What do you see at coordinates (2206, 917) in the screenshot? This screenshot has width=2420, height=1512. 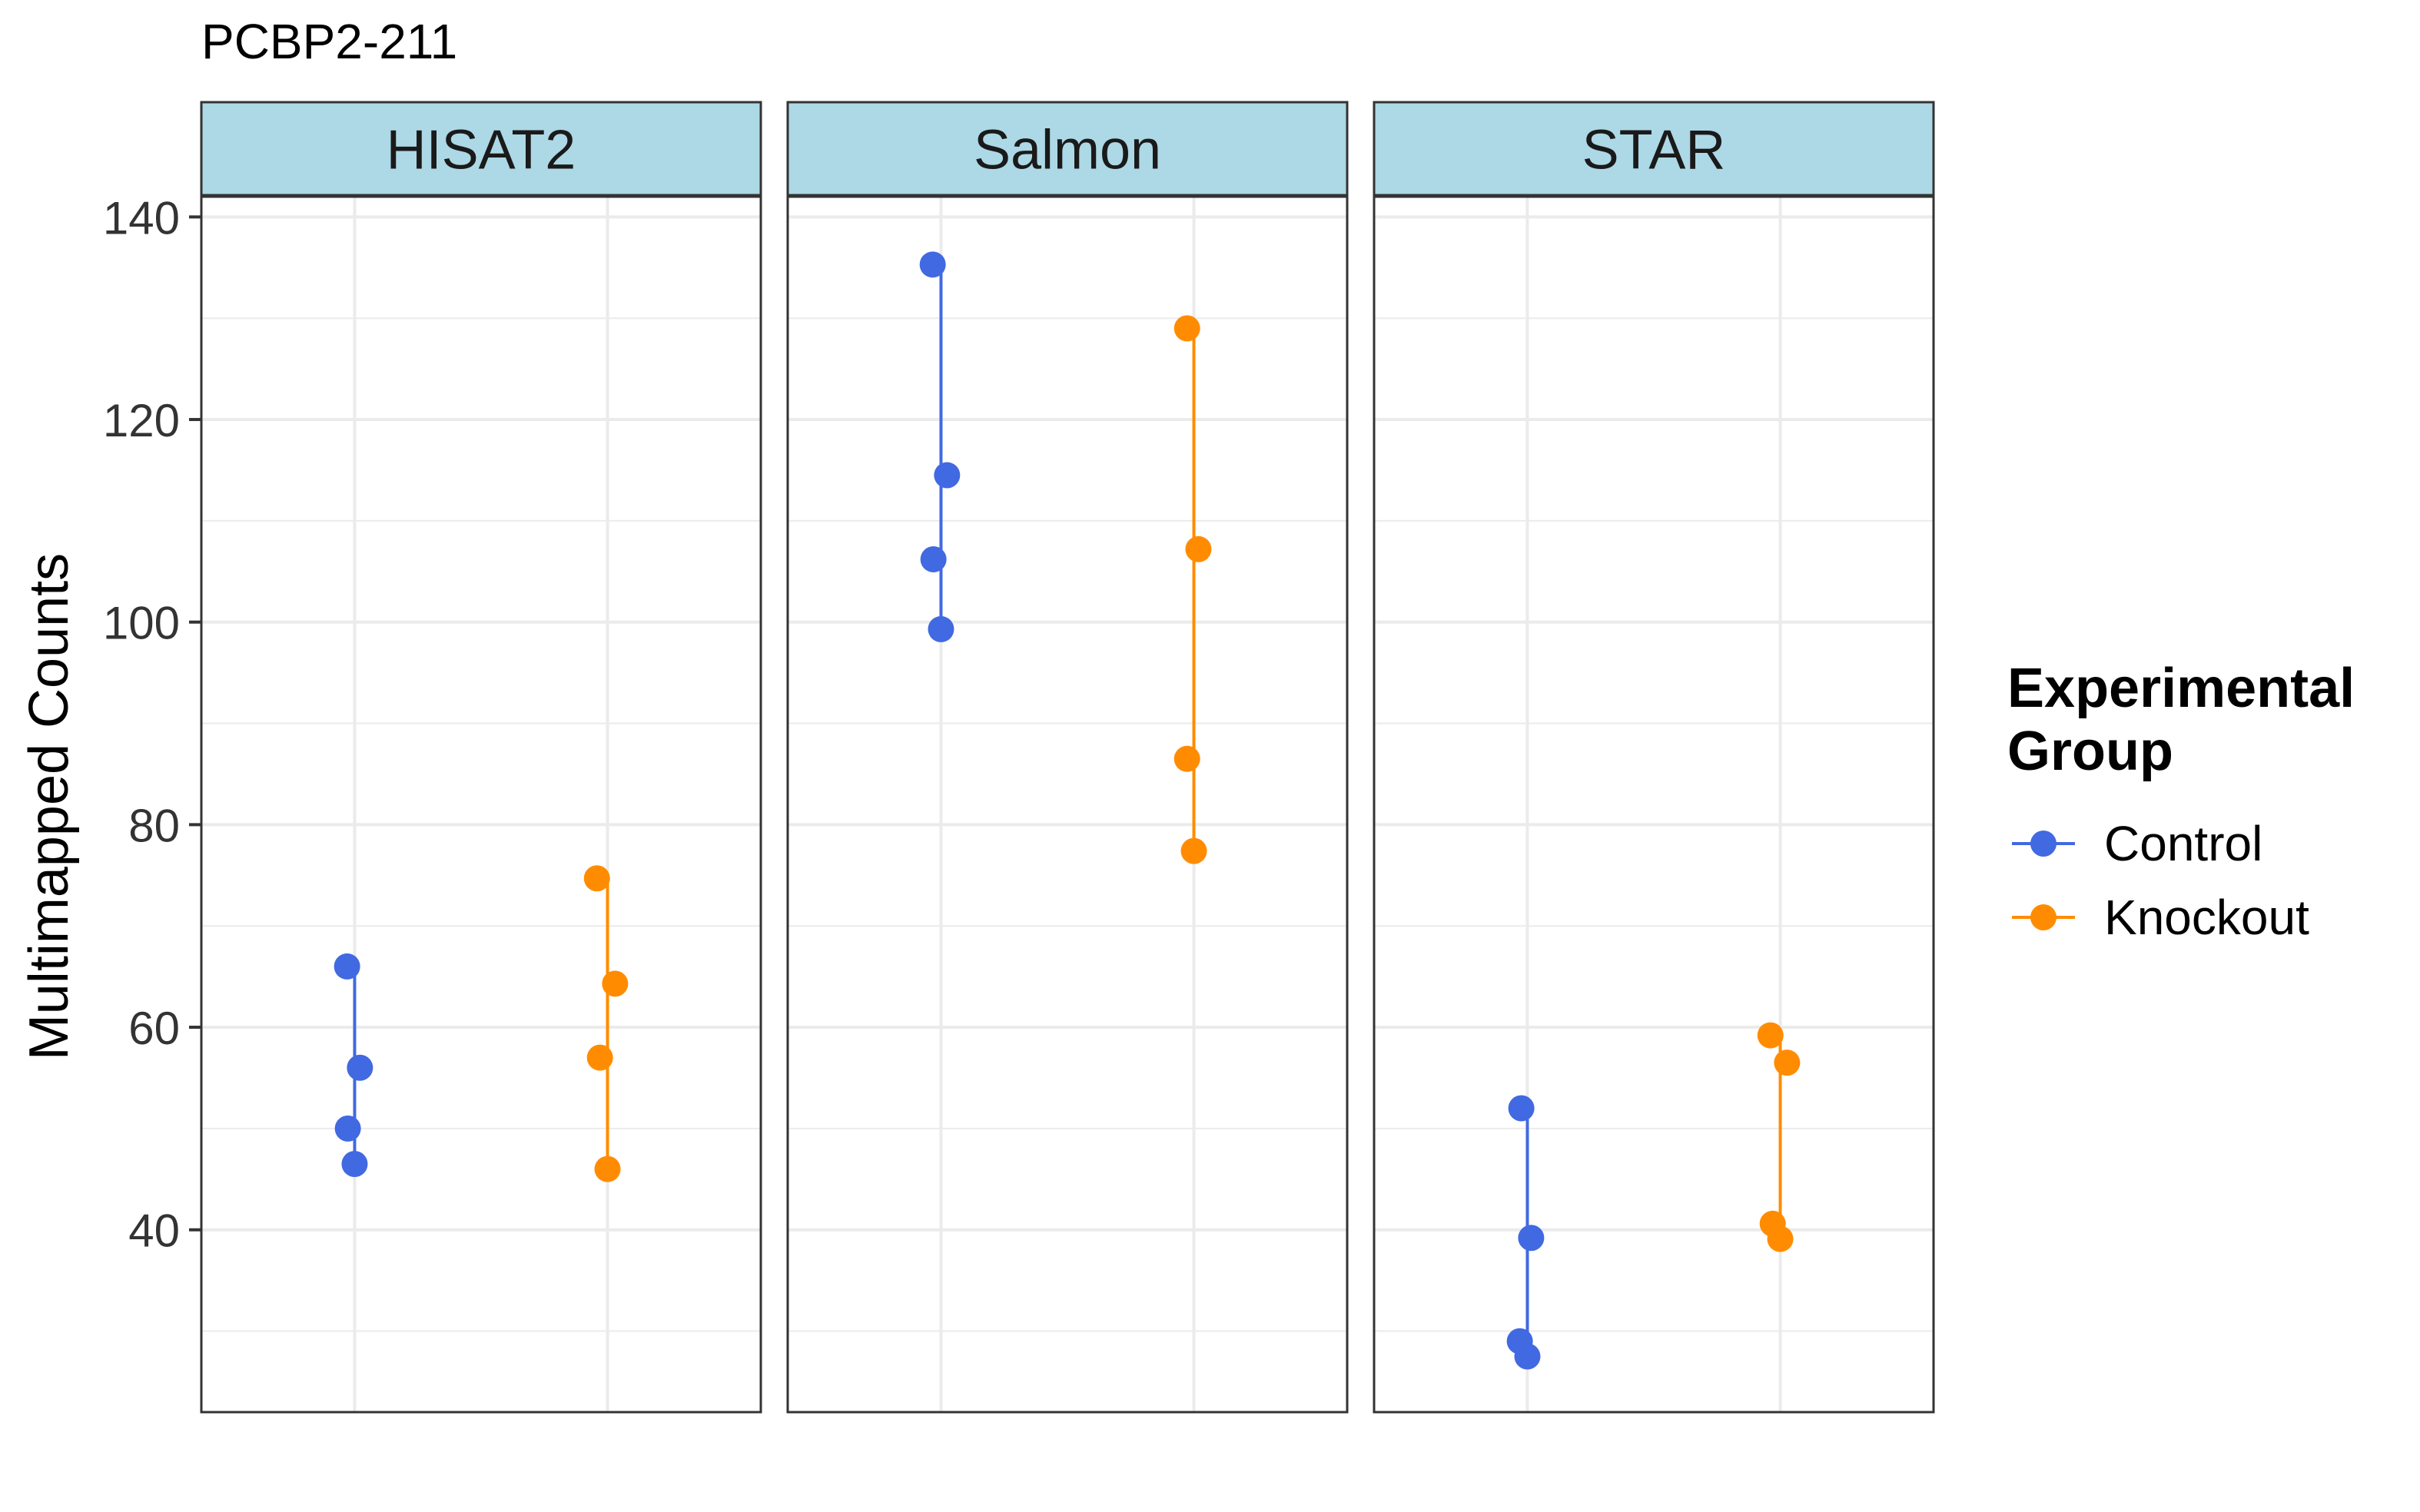 I see `legend-entry-knockout: Knockout` at bounding box center [2206, 917].